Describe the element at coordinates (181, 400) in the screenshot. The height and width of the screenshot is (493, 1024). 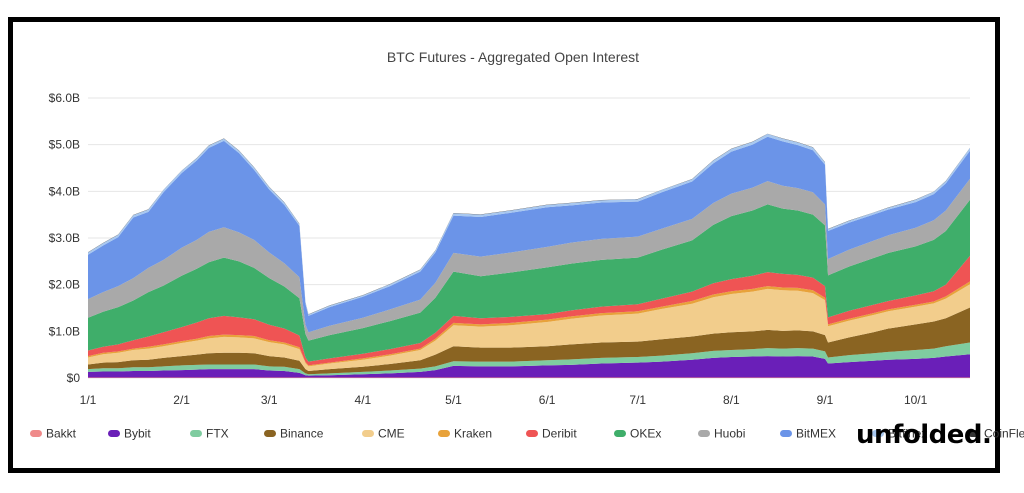
I see `x-tick-label: 2/1` at that location.